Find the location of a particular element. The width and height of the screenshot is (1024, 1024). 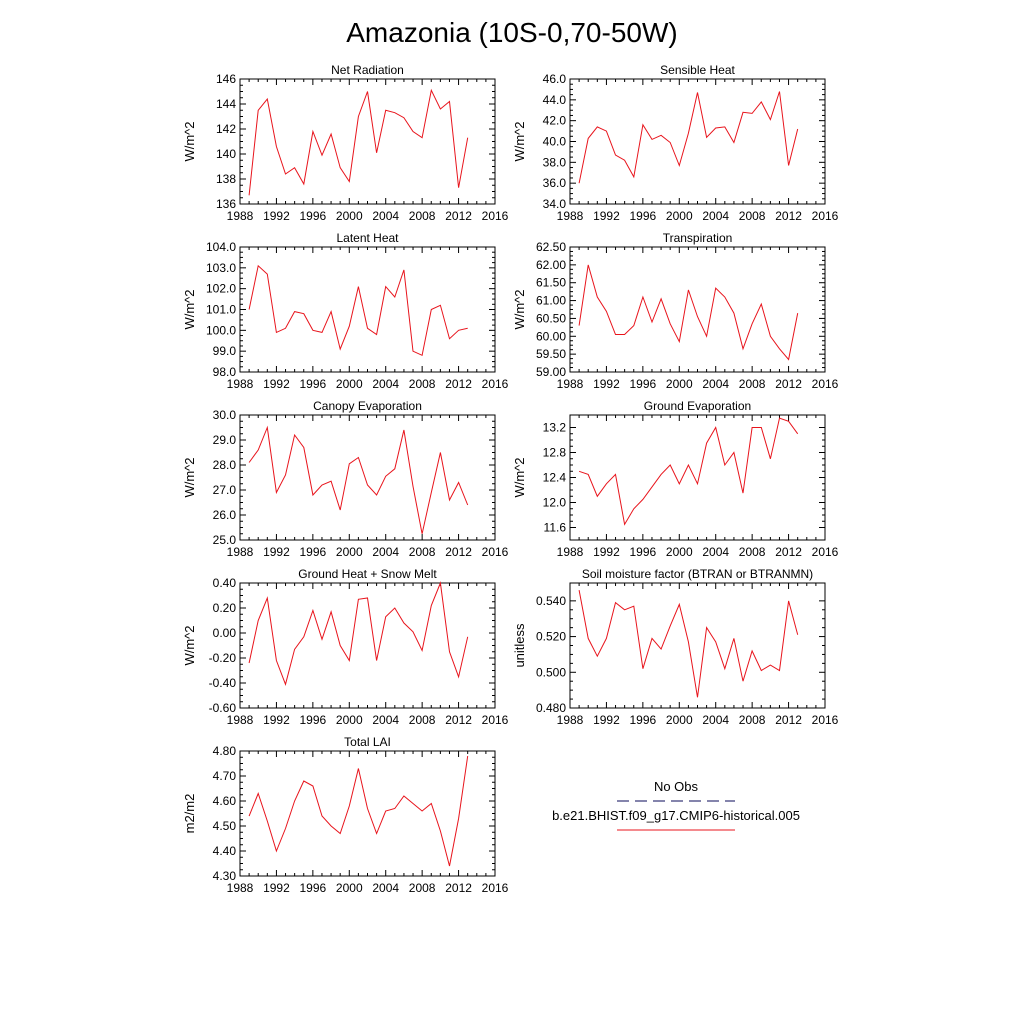

y-tick-label: 4.60 is located at coordinates (225, 801).